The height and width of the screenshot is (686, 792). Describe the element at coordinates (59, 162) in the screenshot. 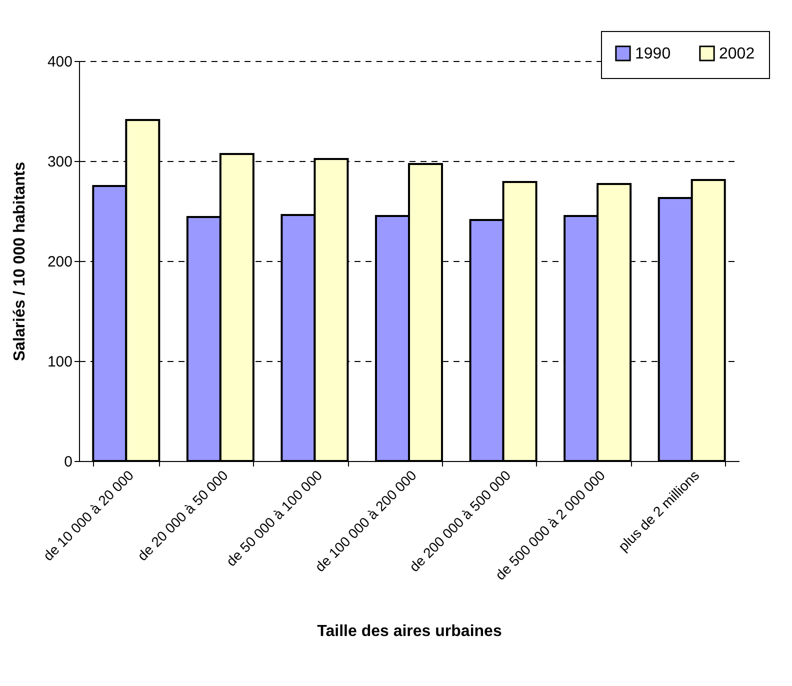

I see `y-tick-label: 300` at that location.